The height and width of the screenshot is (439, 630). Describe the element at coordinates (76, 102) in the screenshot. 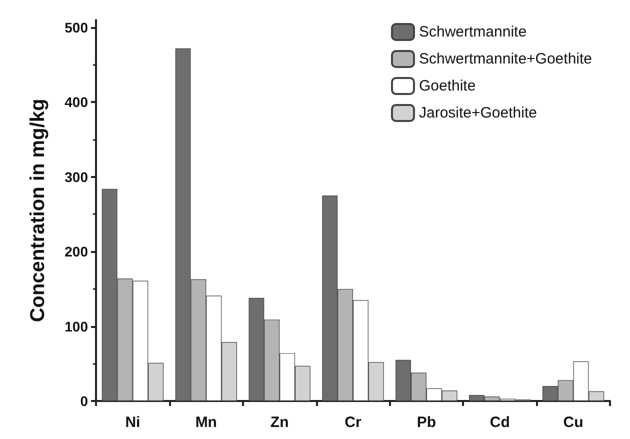

I see `y-tick-label: 400` at that location.